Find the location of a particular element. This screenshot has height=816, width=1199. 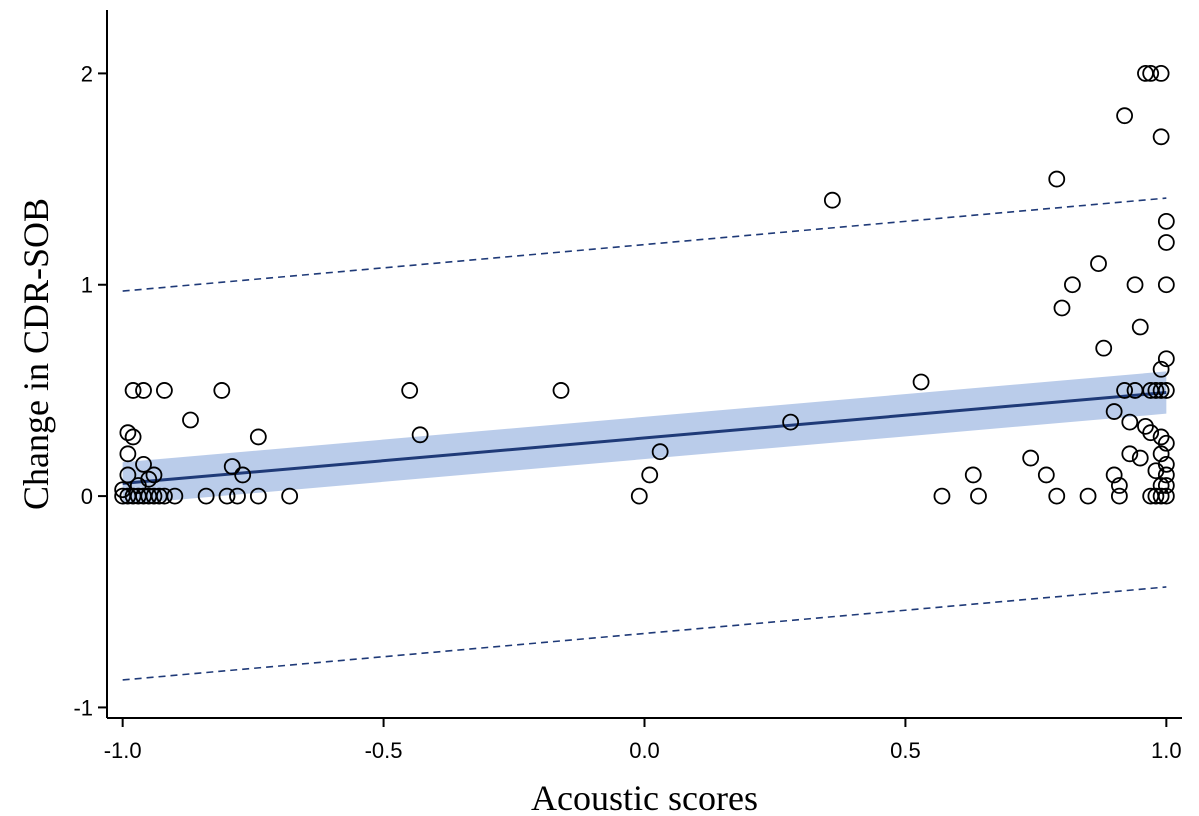

y-tick-label: -1 is located at coordinates (83, 707).